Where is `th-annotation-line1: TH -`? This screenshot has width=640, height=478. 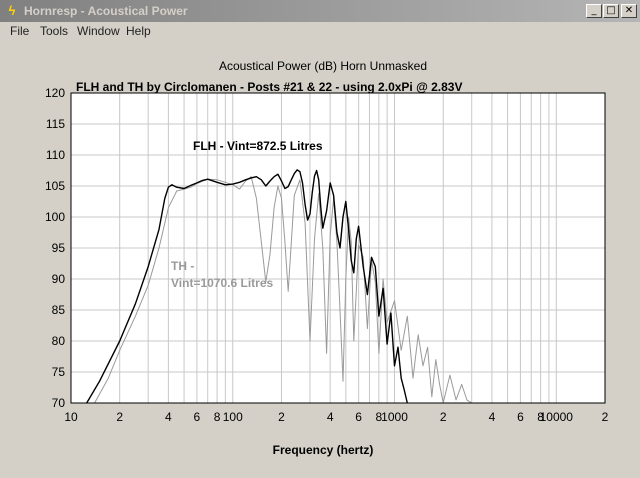
th-annotation-line1: TH - is located at coordinates (182, 266).